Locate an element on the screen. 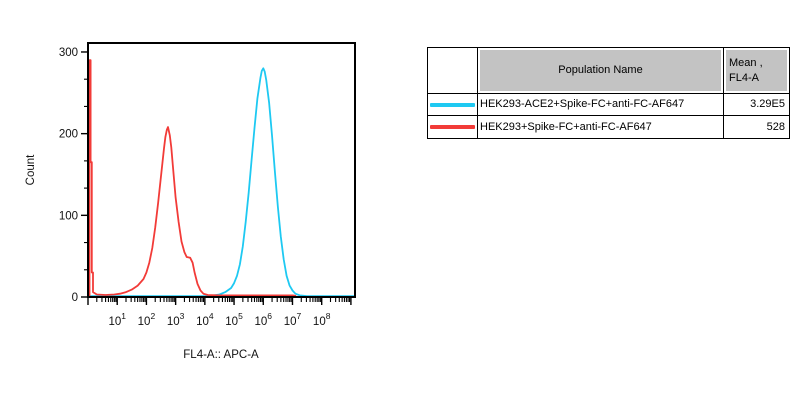 The height and width of the screenshot is (412, 810). cyan-line-swatch is located at coordinates (452, 104).